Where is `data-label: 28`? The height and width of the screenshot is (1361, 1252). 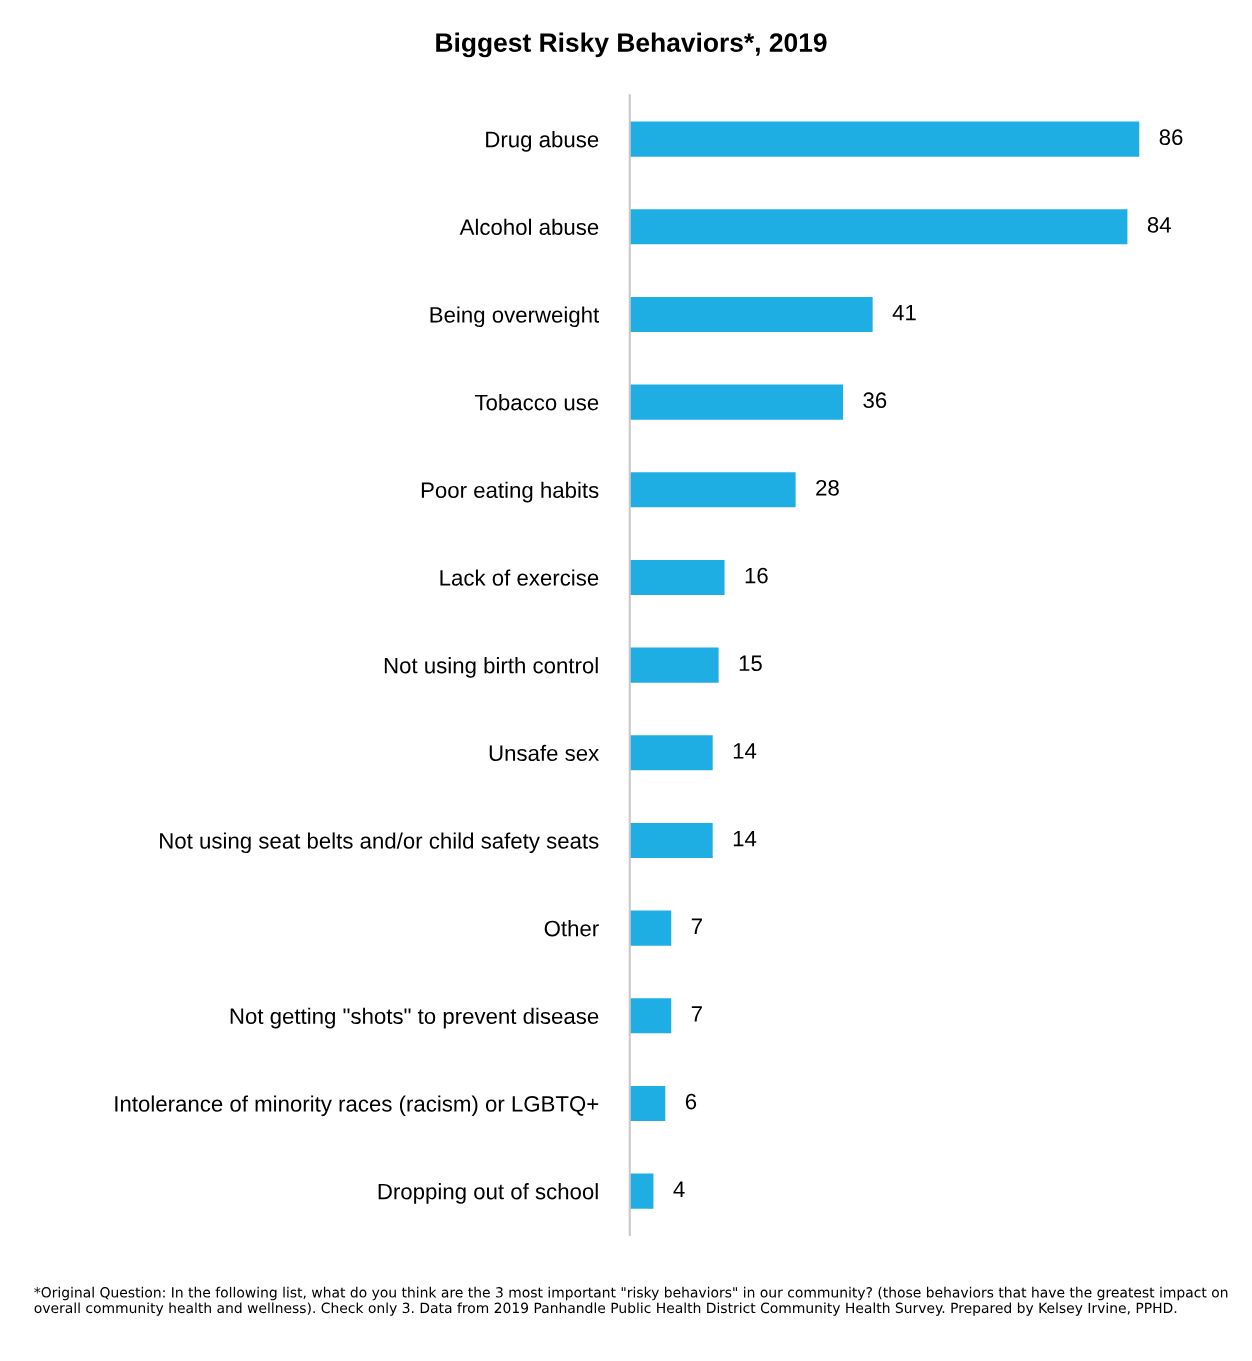
data-label: 28 is located at coordinates (827, 488).